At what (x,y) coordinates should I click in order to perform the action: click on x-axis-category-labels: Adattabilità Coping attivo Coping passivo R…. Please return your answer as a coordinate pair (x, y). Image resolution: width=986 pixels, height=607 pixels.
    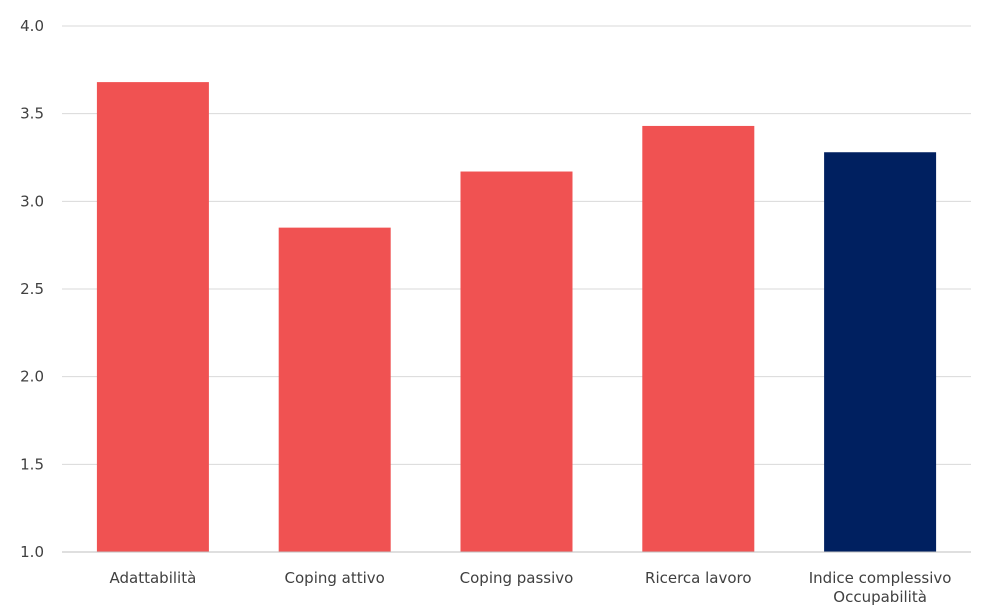
    Looking at the image, I should click on (531, 587).